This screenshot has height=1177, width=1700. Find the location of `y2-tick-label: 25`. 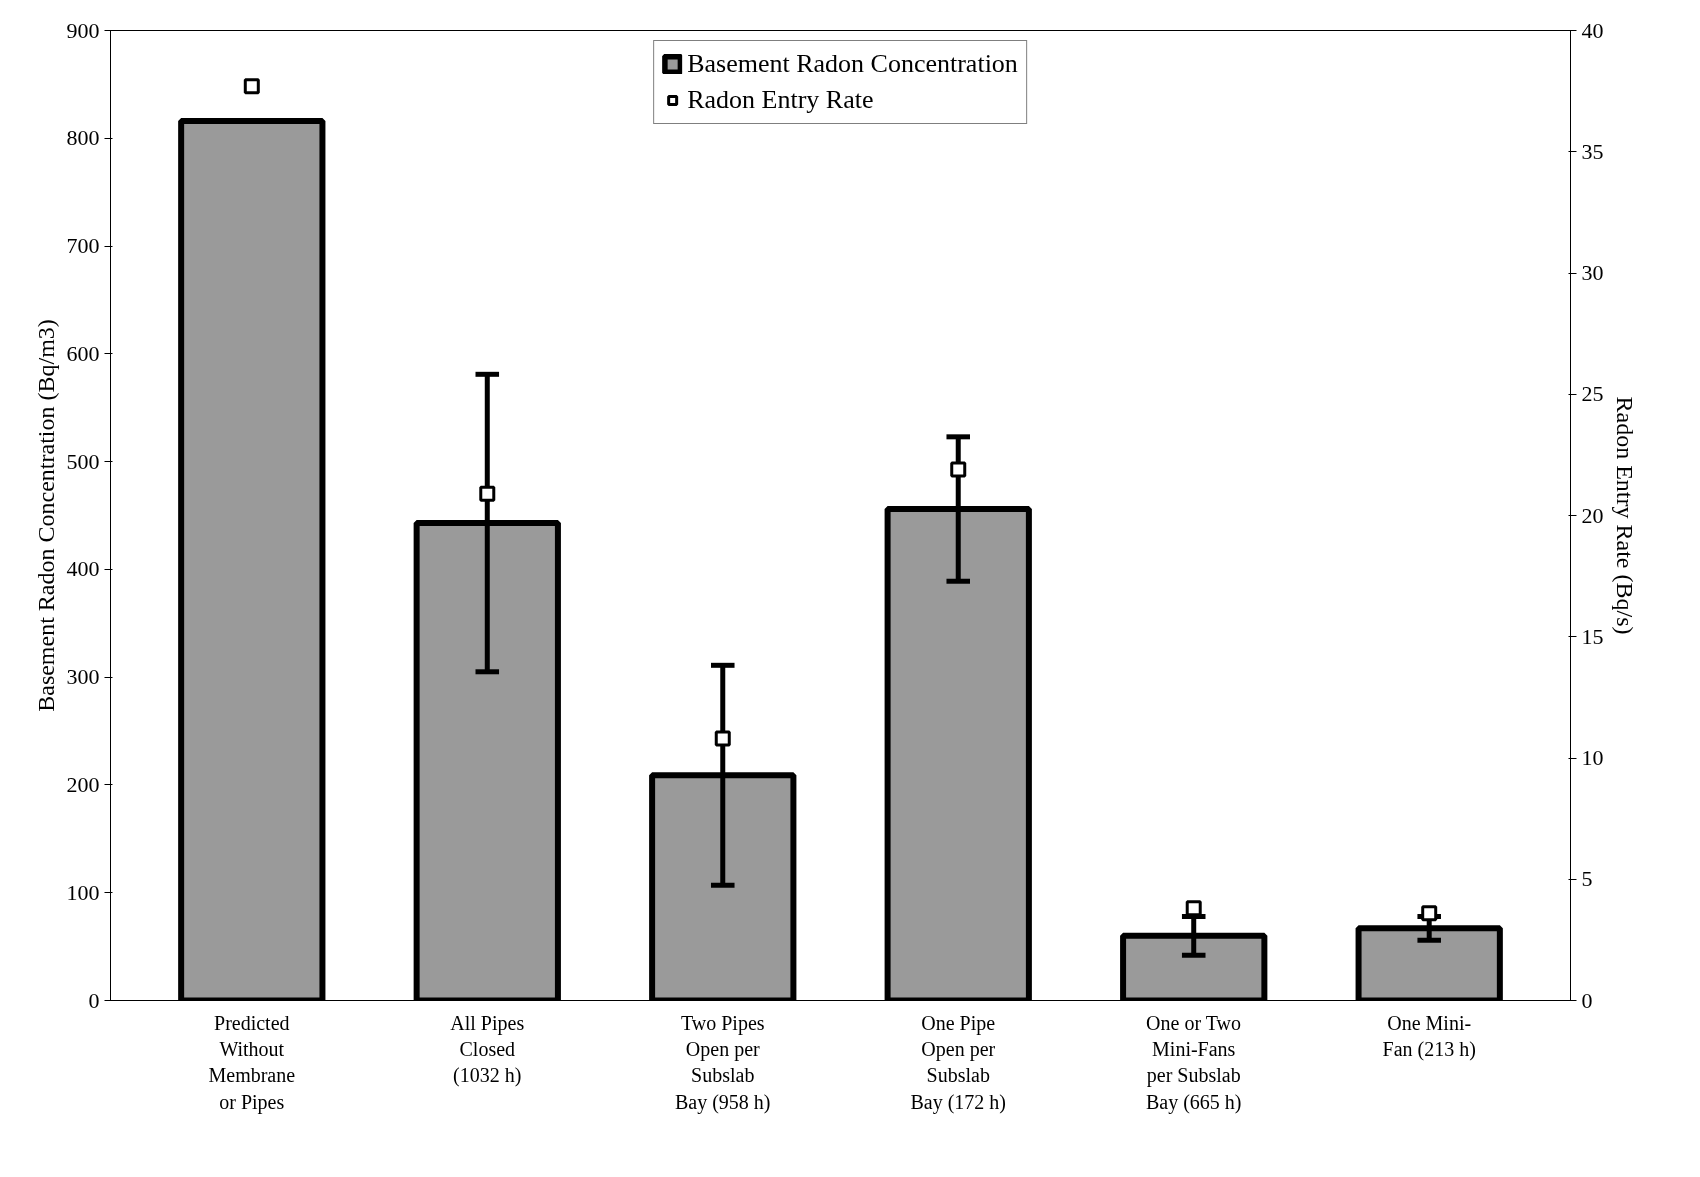

y2-tick-label: 25 is located at coordinates (1592, 394).